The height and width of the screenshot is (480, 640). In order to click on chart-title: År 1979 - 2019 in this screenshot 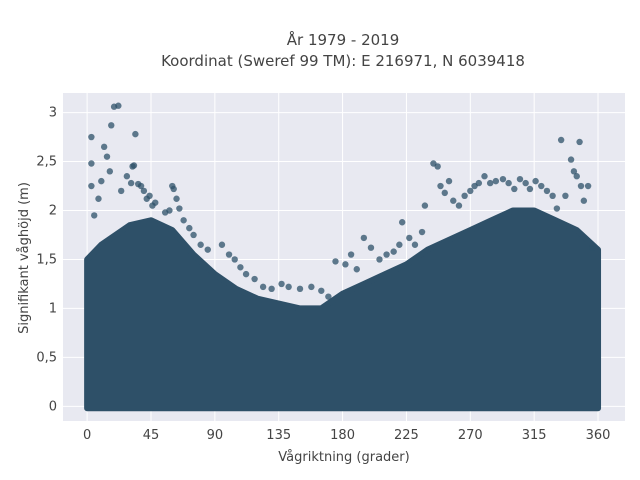, I will do `click(343, 39)`.